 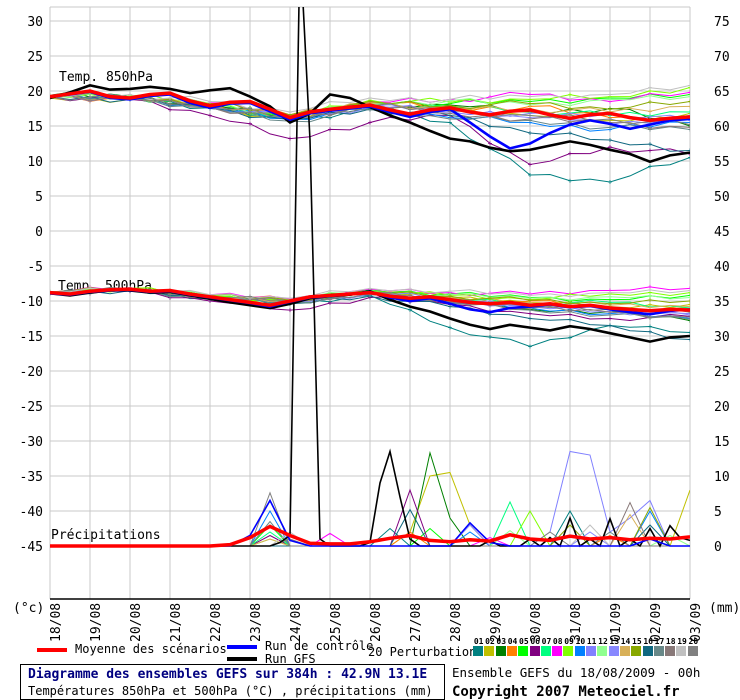 I want to click on left-unit-label: (°c), so click(x=28, y=608).